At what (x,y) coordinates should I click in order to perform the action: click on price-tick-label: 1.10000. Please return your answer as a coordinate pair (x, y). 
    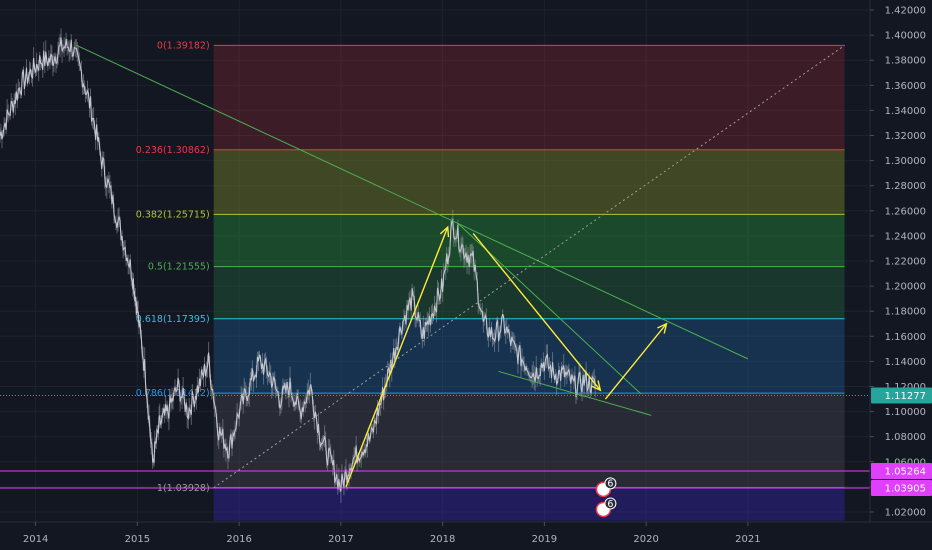
    Looking at the image, I should click on (905, 412).